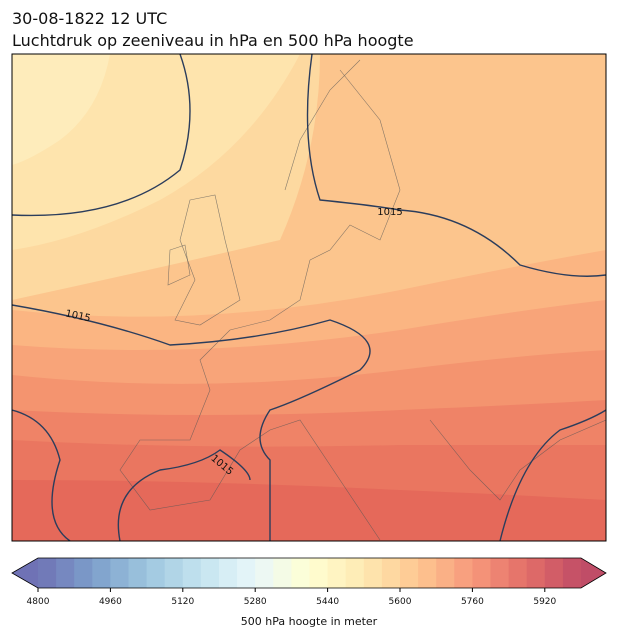 The width and height of the screenshot is (618, 639). Describe the element at coordinates (400, 602) in the screenshot. I see `colorbar-tick-label: 5600` at that location.